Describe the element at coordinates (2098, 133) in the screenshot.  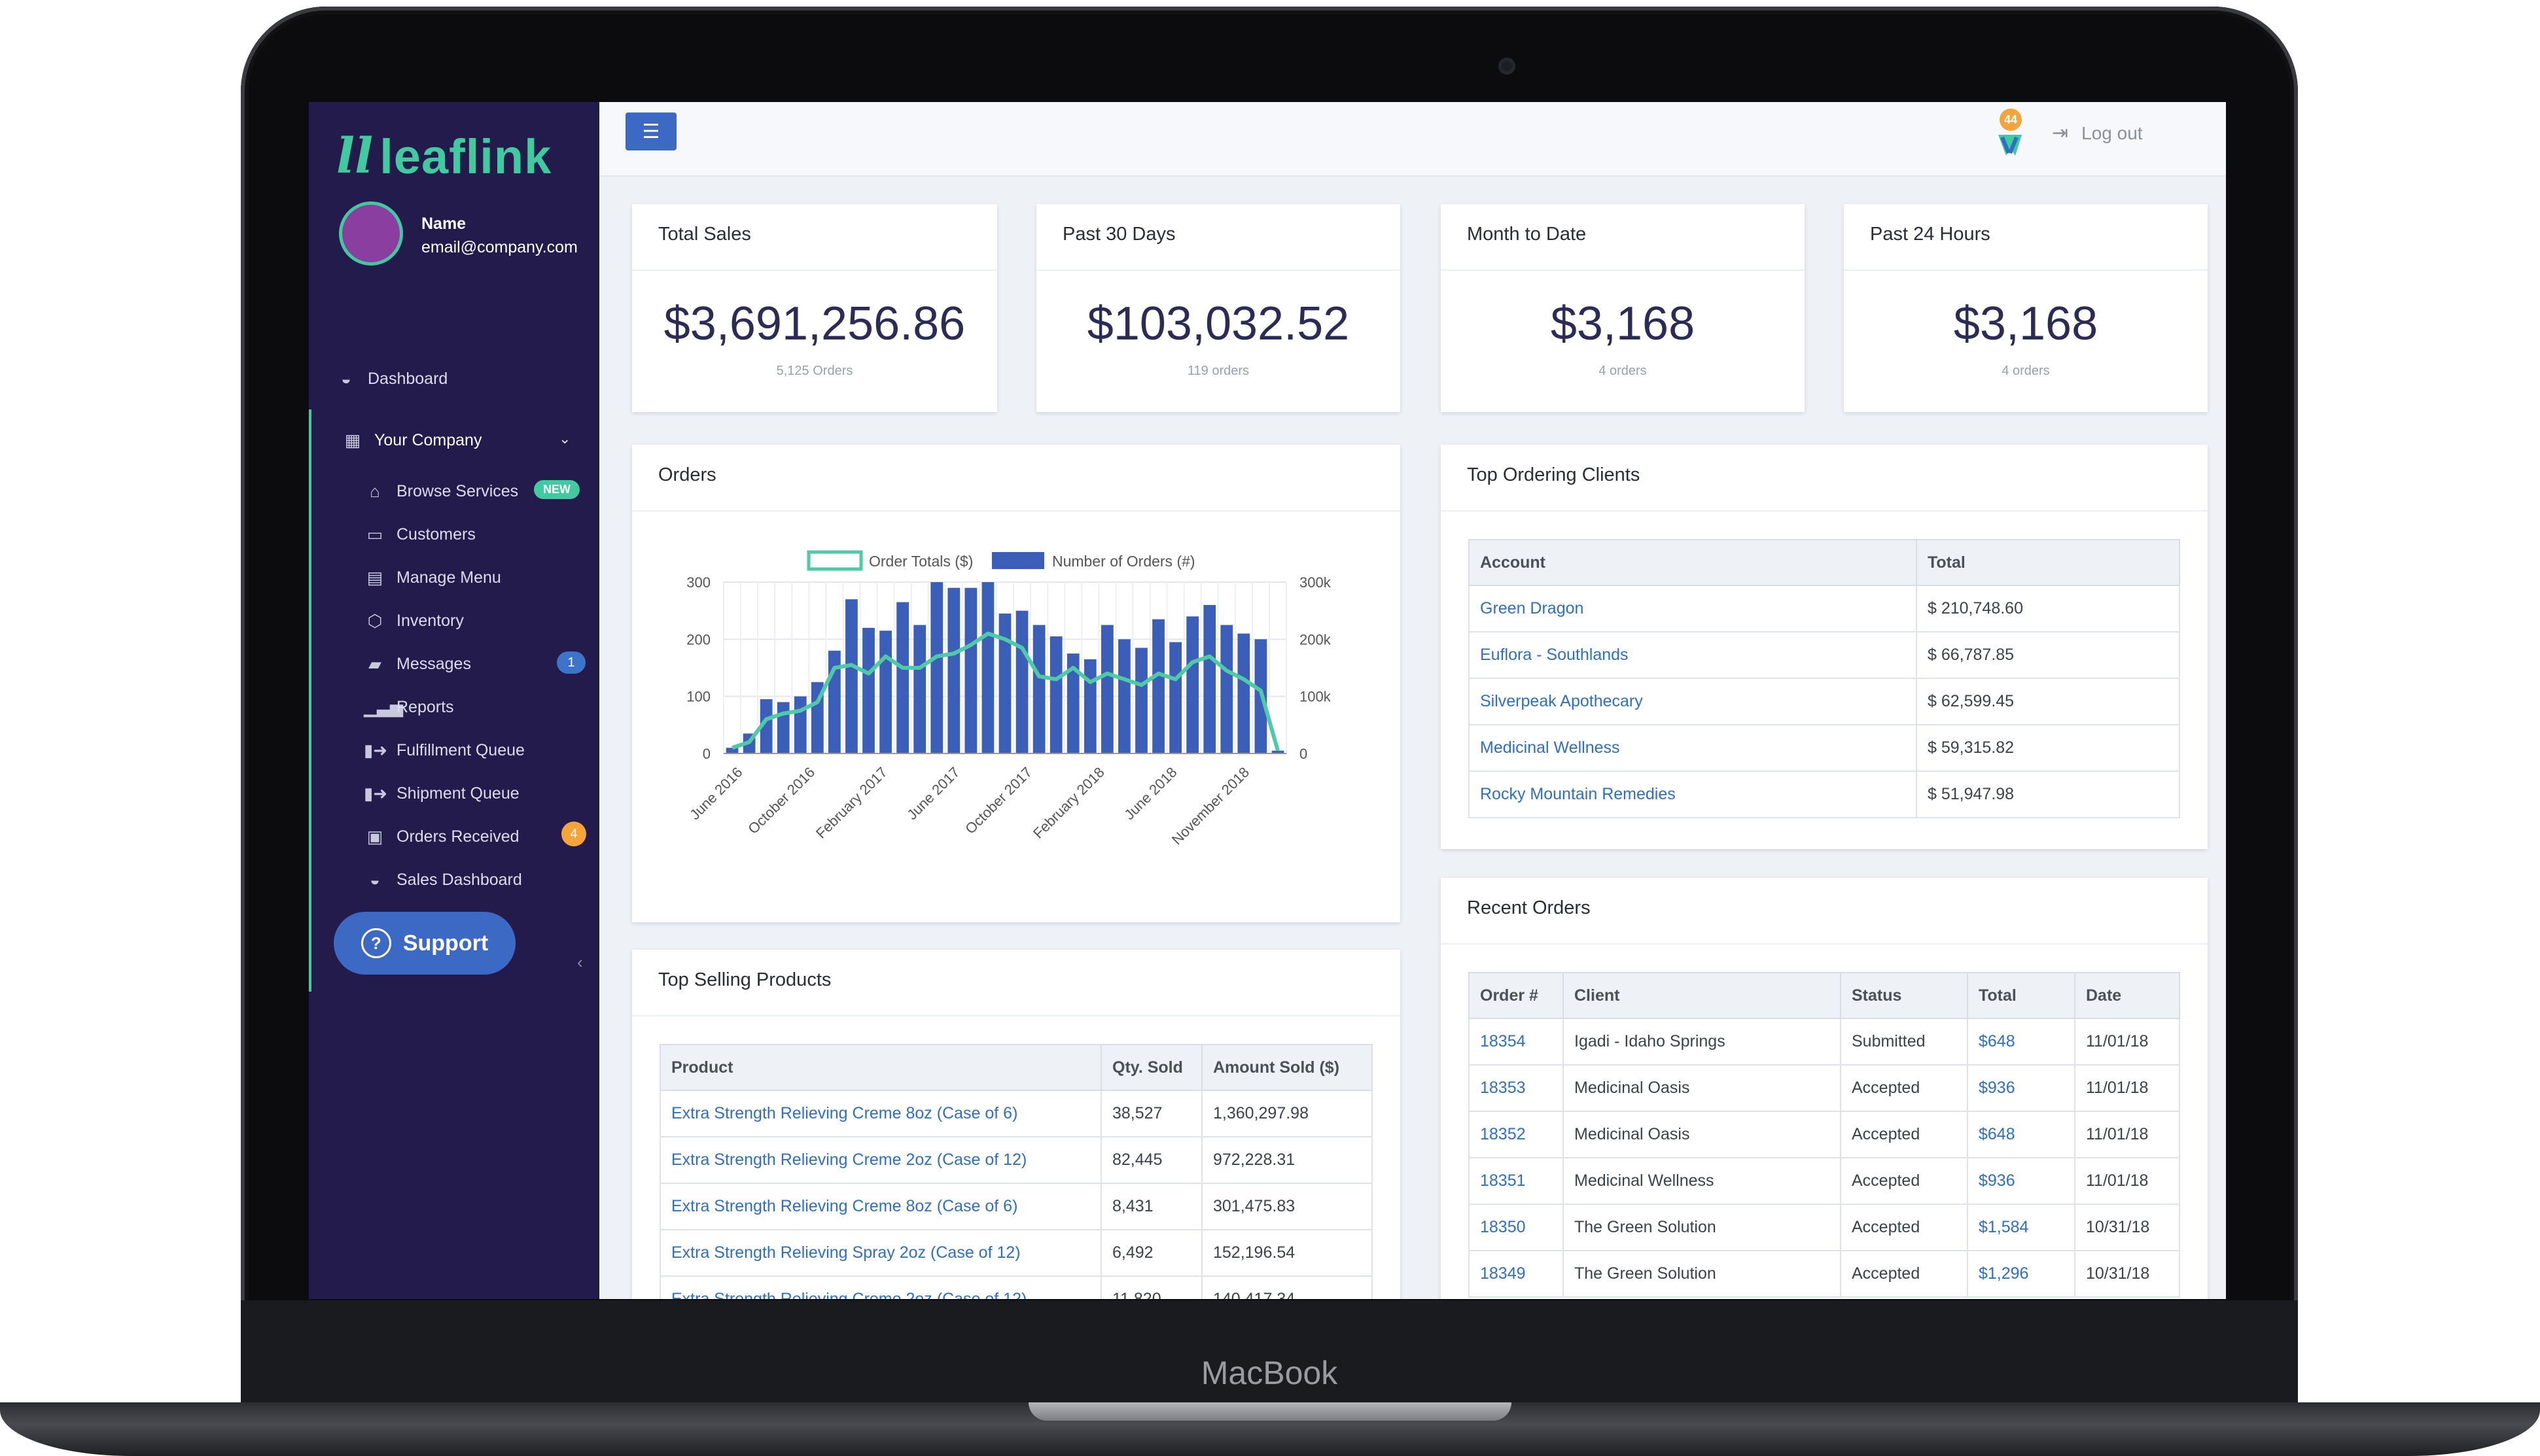
I see `logout-button: ⇥ Log out` at that location.